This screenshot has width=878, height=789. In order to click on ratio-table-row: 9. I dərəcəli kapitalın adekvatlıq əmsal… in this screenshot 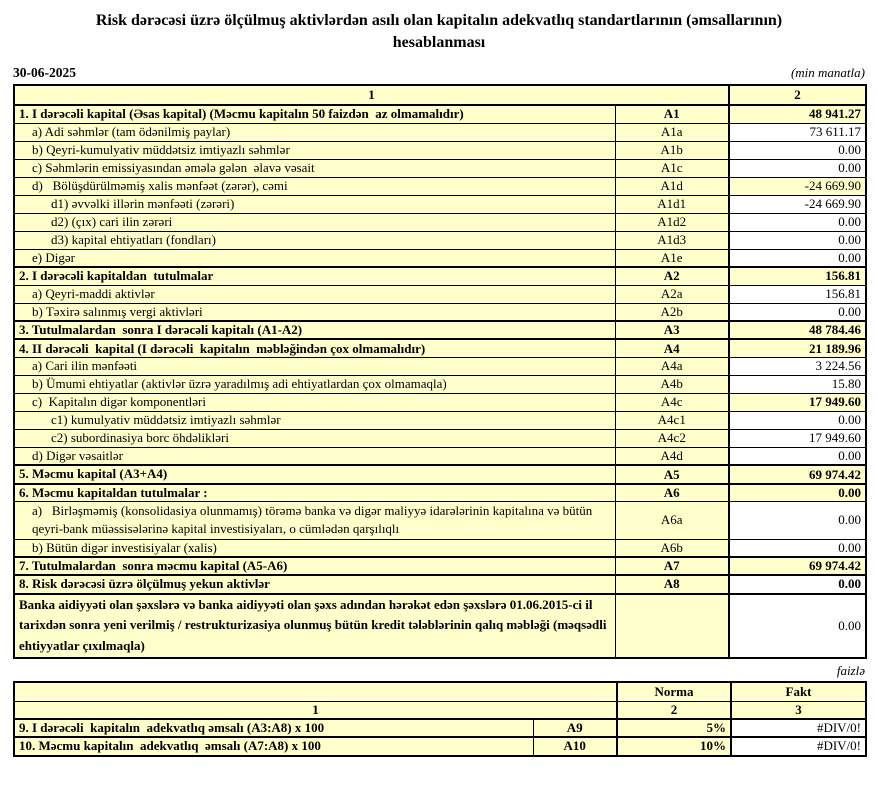, I will do `click(440, 728)`.